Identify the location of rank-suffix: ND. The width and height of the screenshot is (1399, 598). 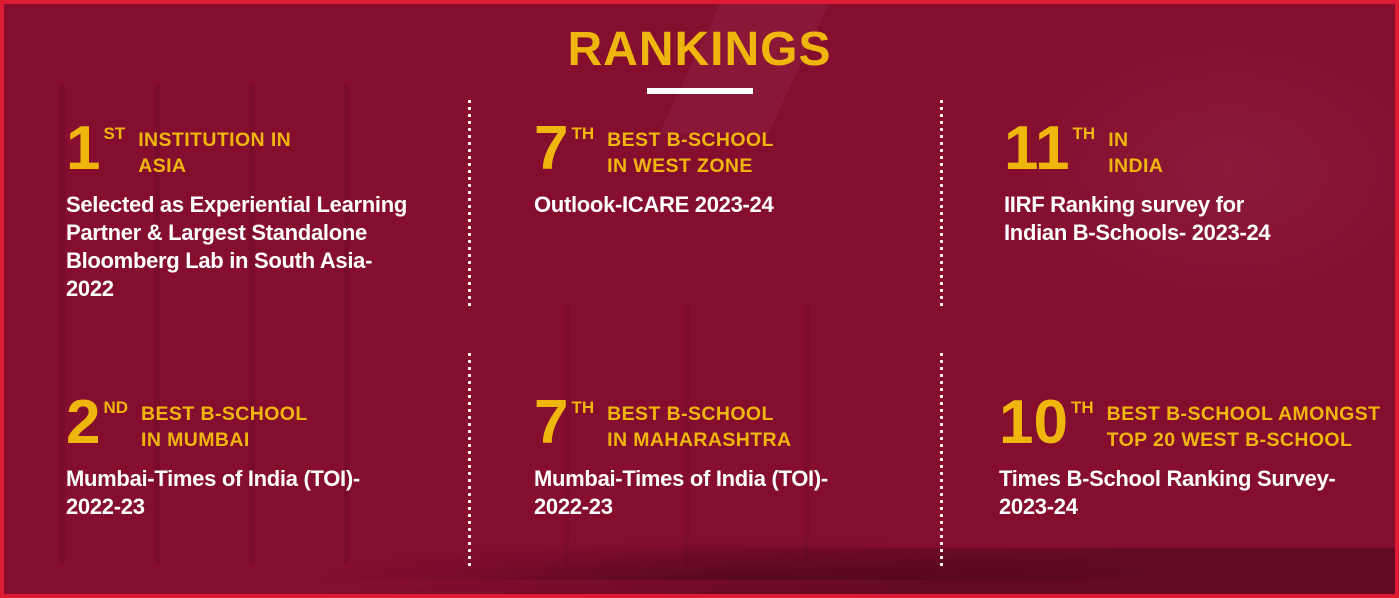
(116, 407).